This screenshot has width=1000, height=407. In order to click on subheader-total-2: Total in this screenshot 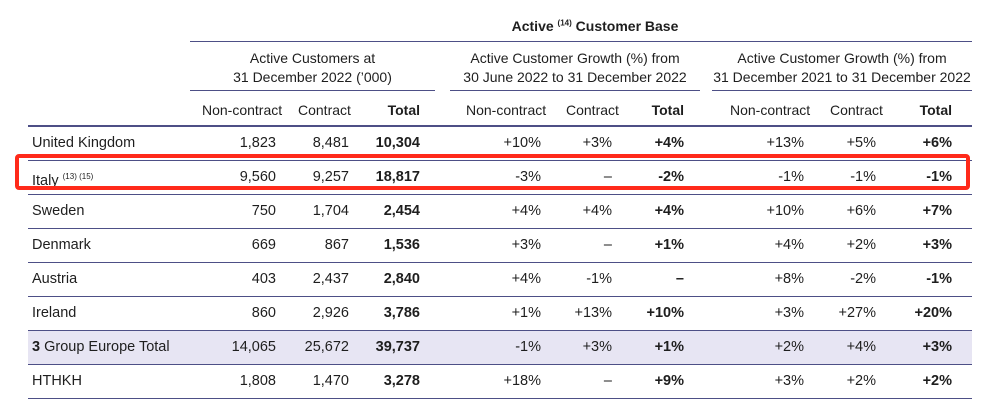, I will do `click(667, 110)`.